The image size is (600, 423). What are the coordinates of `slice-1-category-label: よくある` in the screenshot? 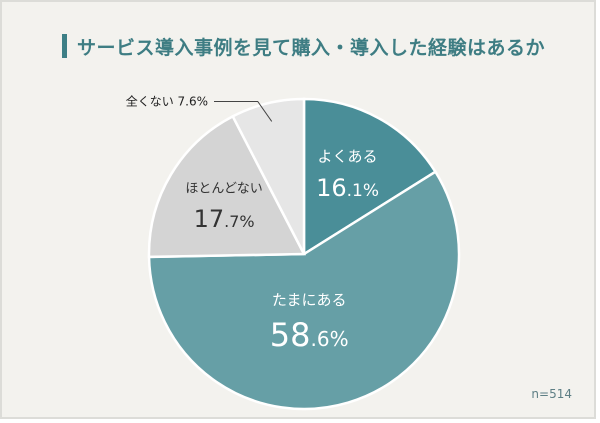 It's located at (348, 156).